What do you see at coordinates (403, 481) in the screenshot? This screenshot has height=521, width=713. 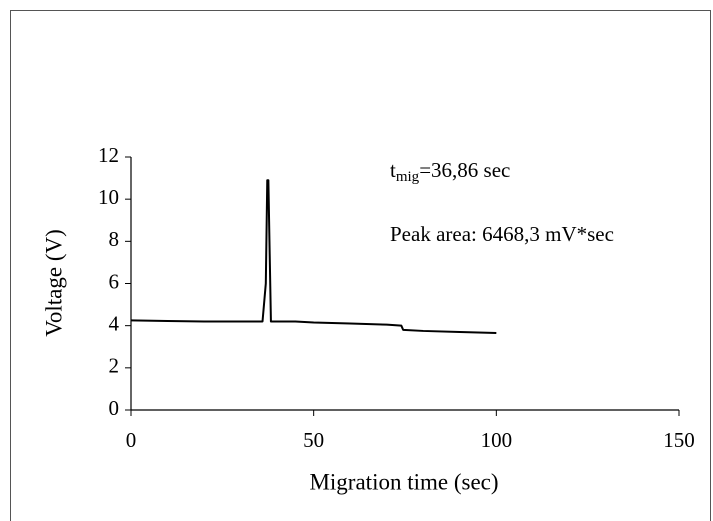 I see `x-axis-title: Migration time (sec)` at bounding box center [403, 481].